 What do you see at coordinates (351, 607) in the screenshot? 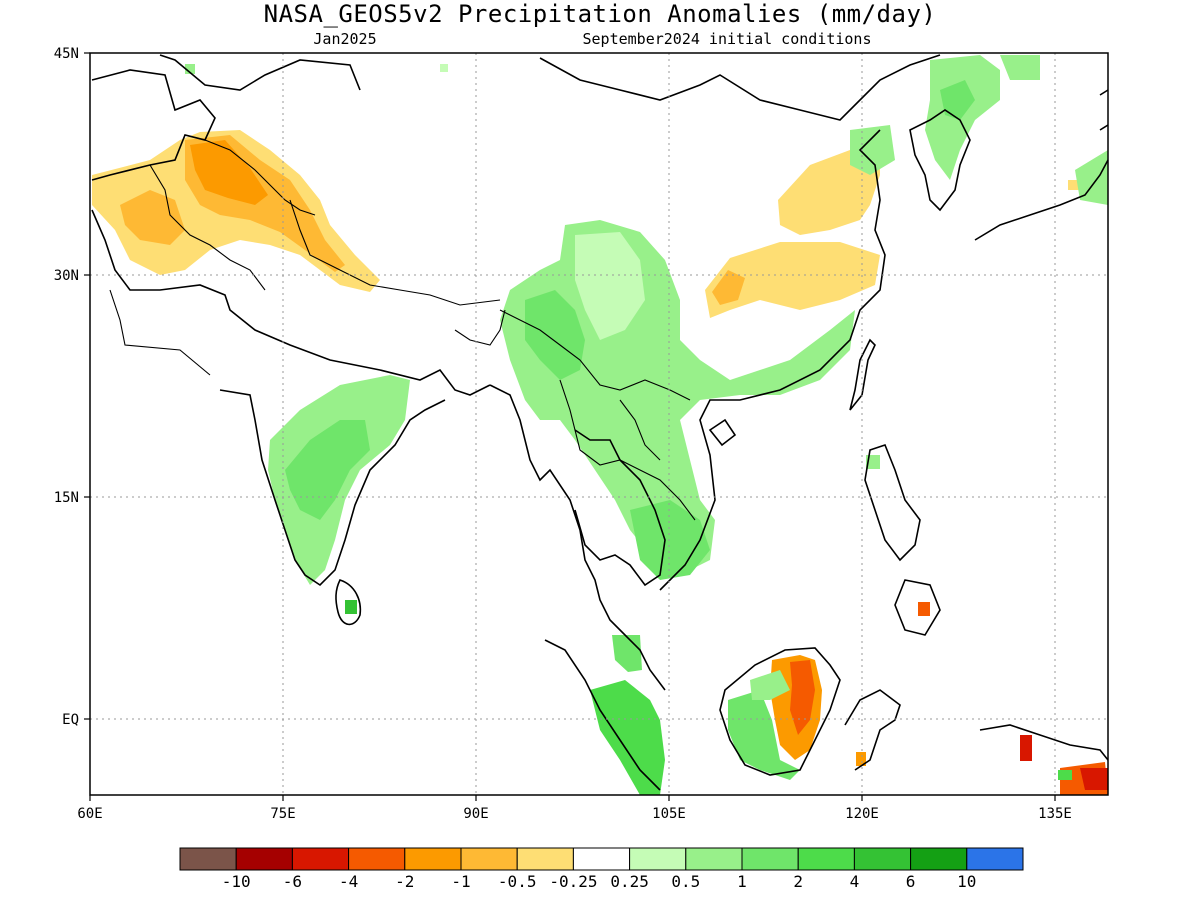
I see `srilanka-wet` at bounding box center [351, 607].